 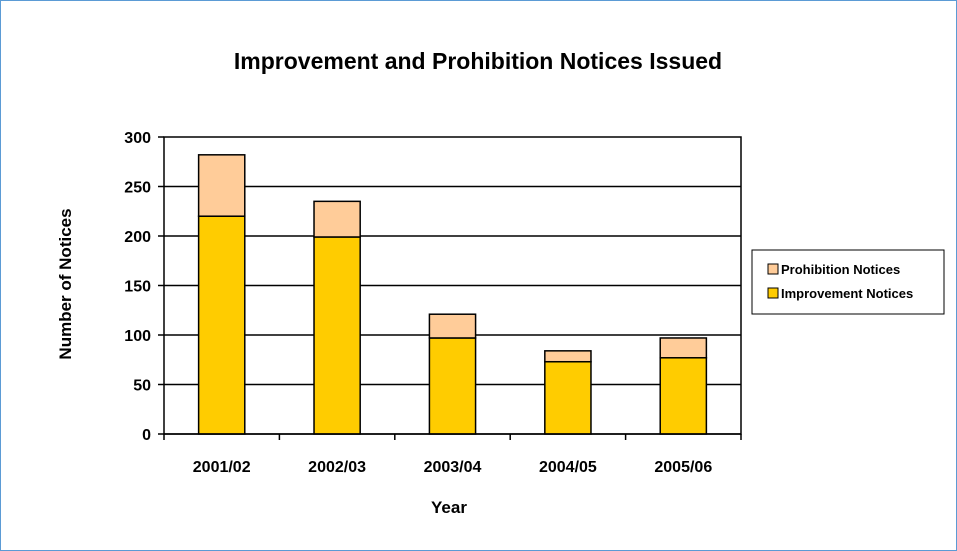 I want to click on x-tick-label: 2004/05, so click(x=568, y=467).